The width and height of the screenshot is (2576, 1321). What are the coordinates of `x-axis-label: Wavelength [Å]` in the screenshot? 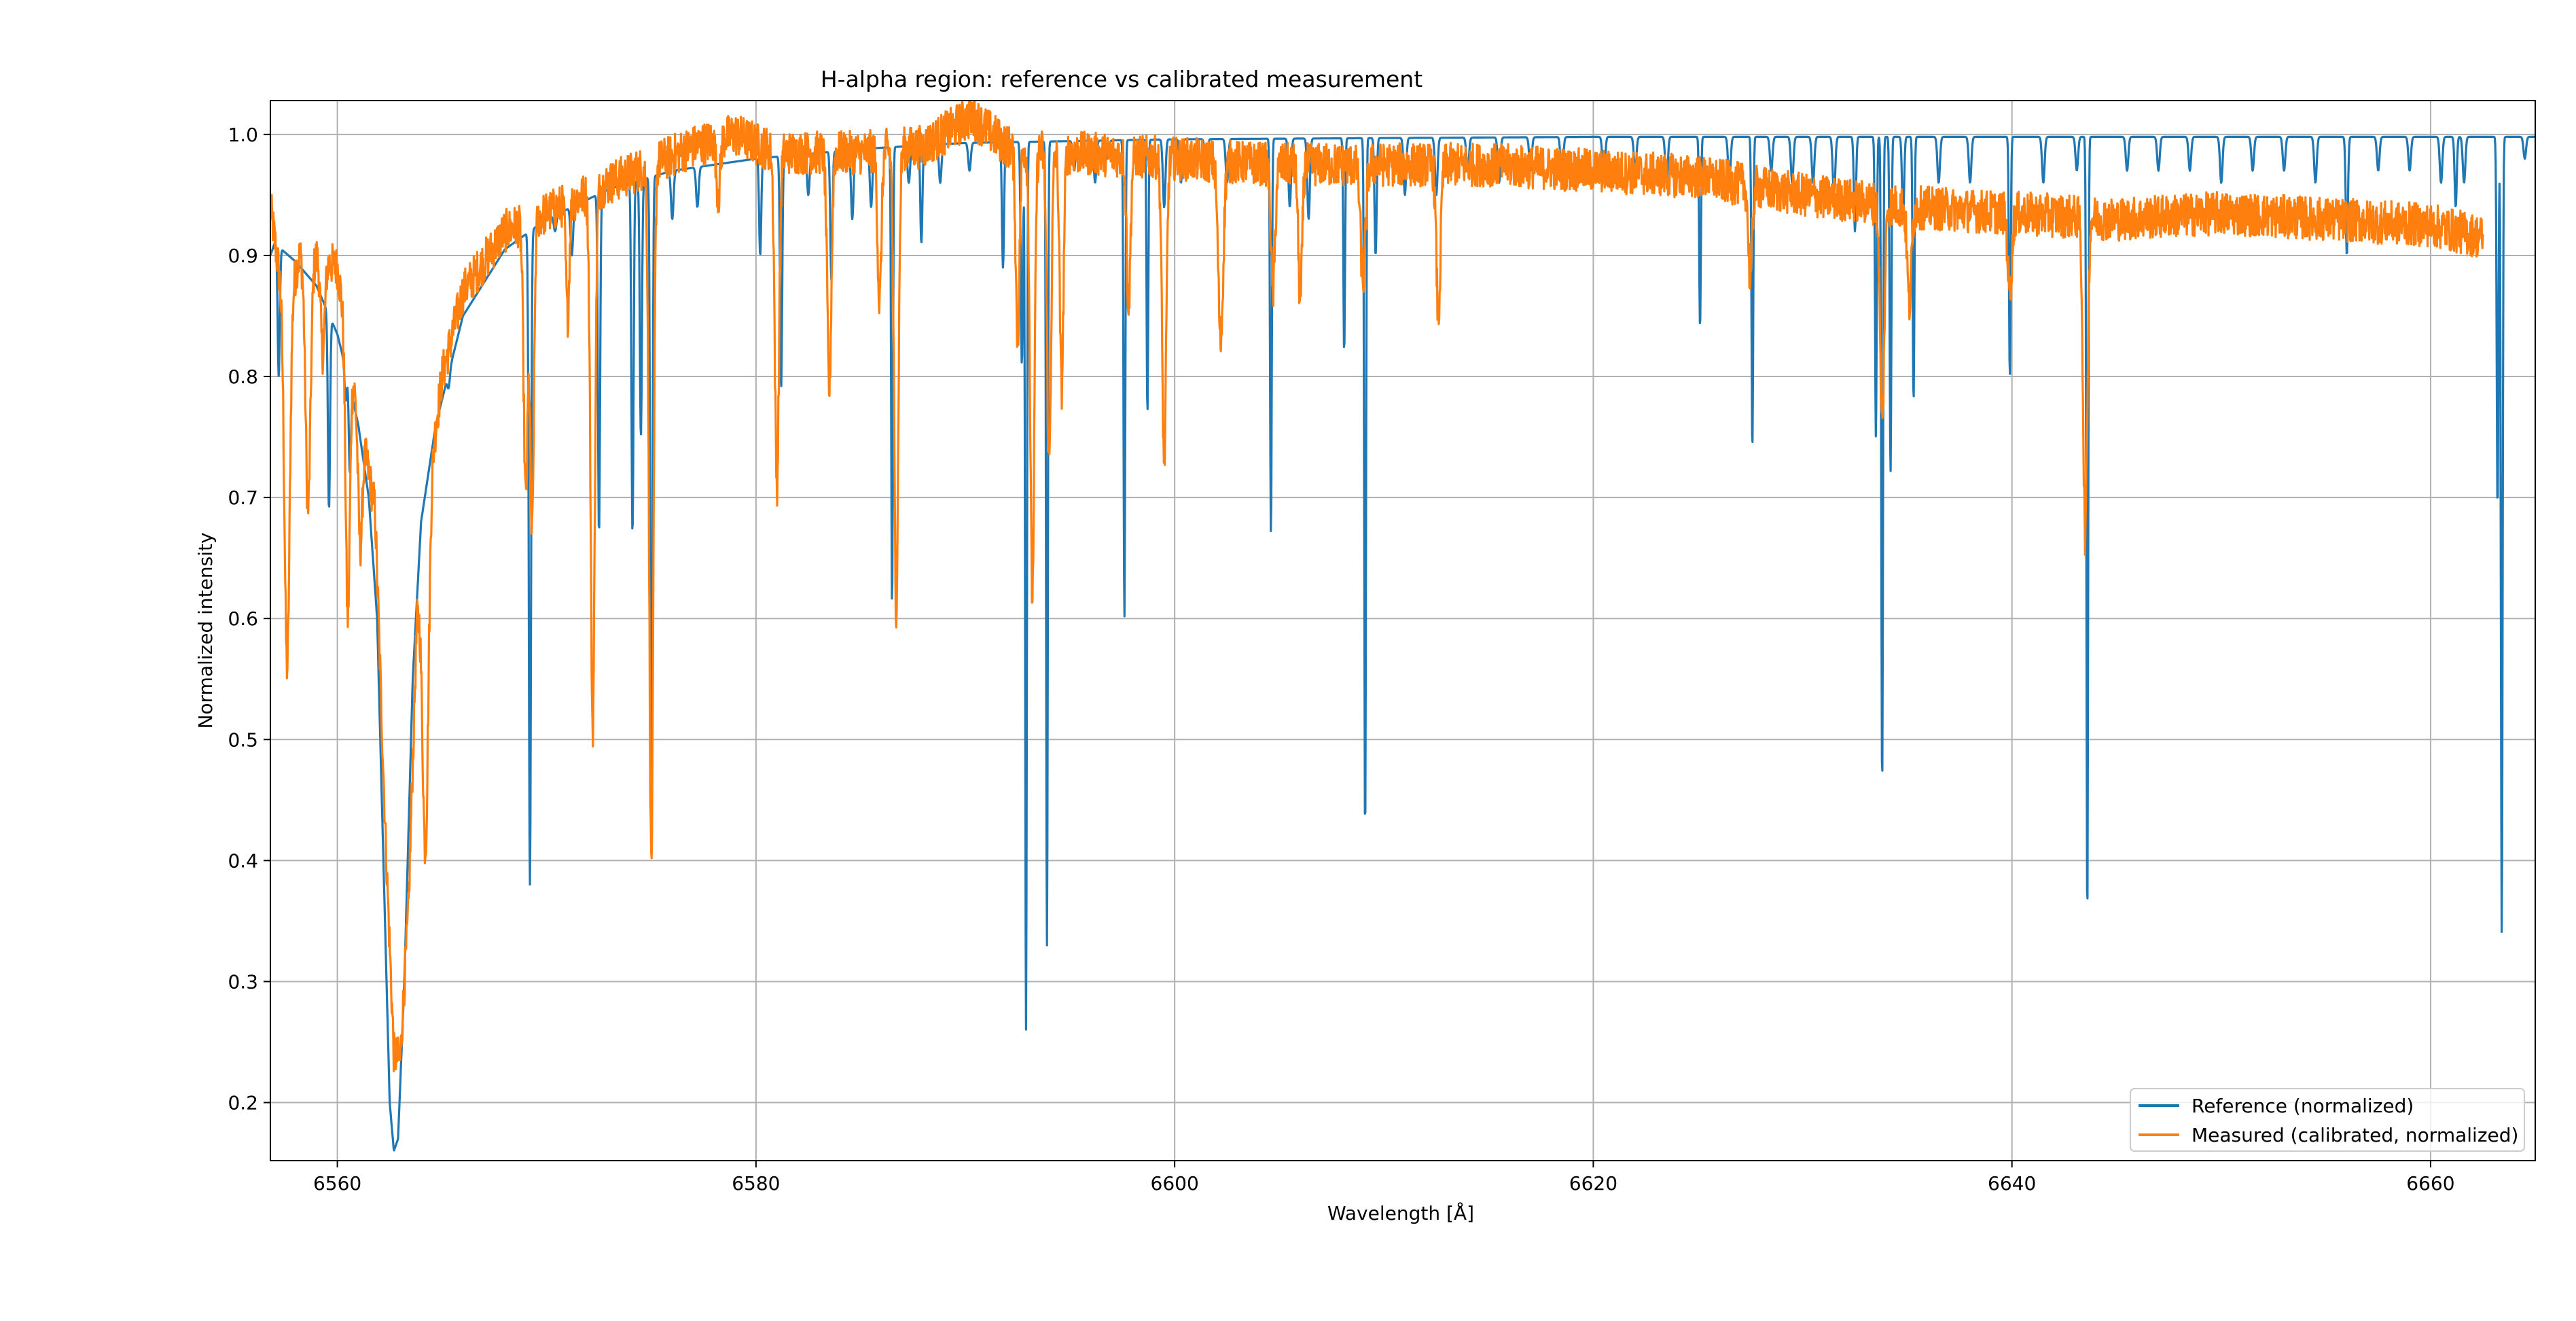 It's located at (1400, 1213).